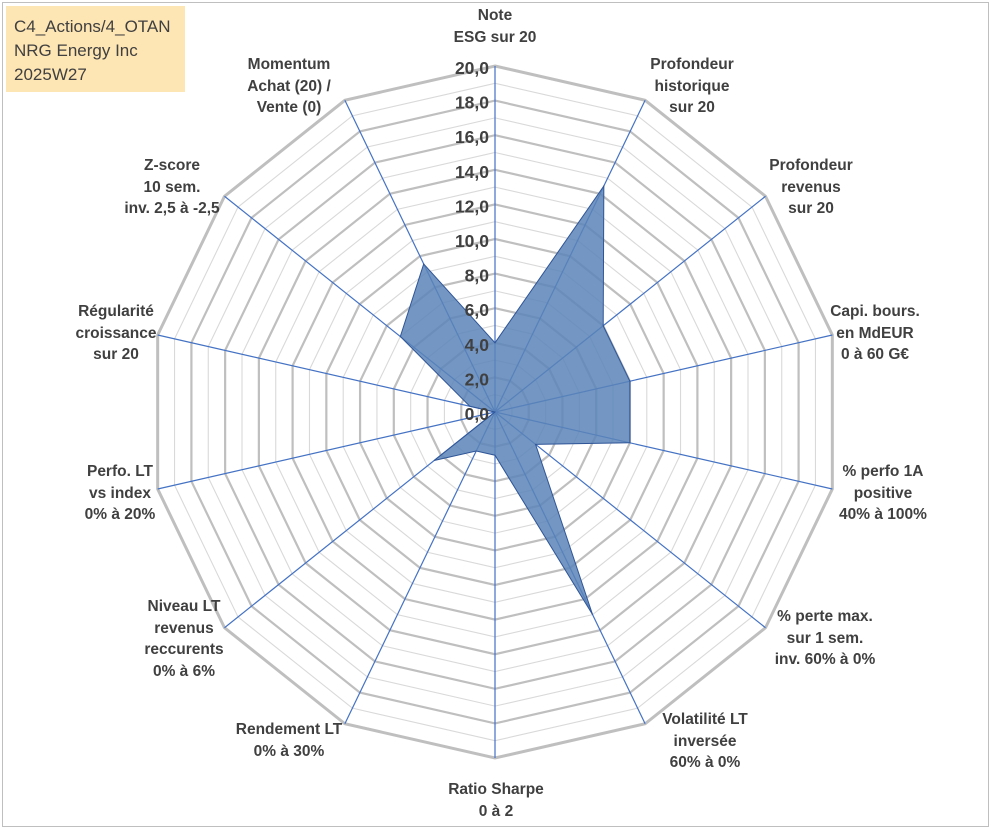  Describe the element at coordinates (472, 103) in the screenshot. I see `tick-label: 18,0` at that location.